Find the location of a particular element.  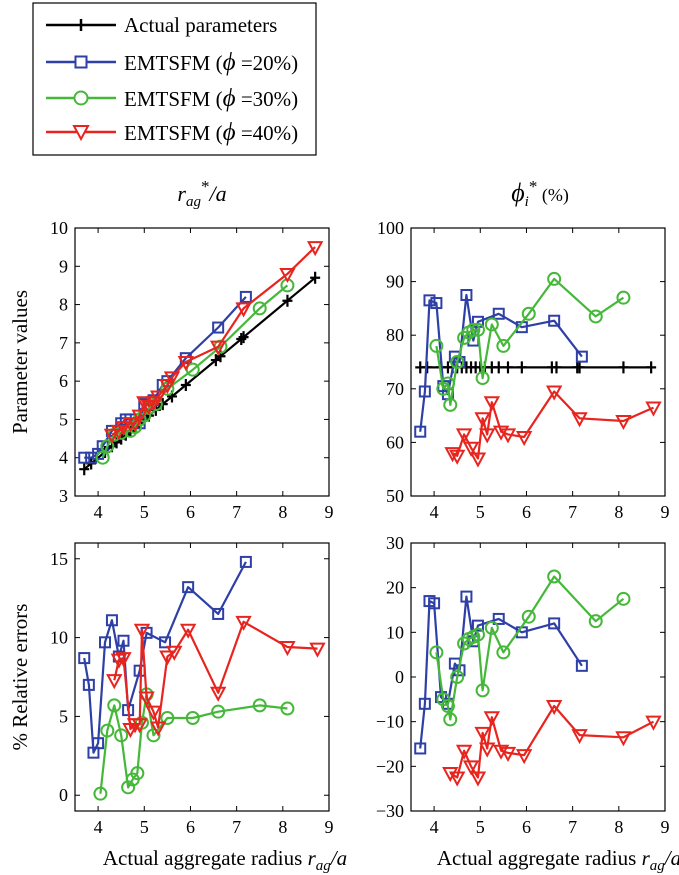

x-axis-label-right: Actual aggregate radius rag/a is located at coordinates (558, 860).